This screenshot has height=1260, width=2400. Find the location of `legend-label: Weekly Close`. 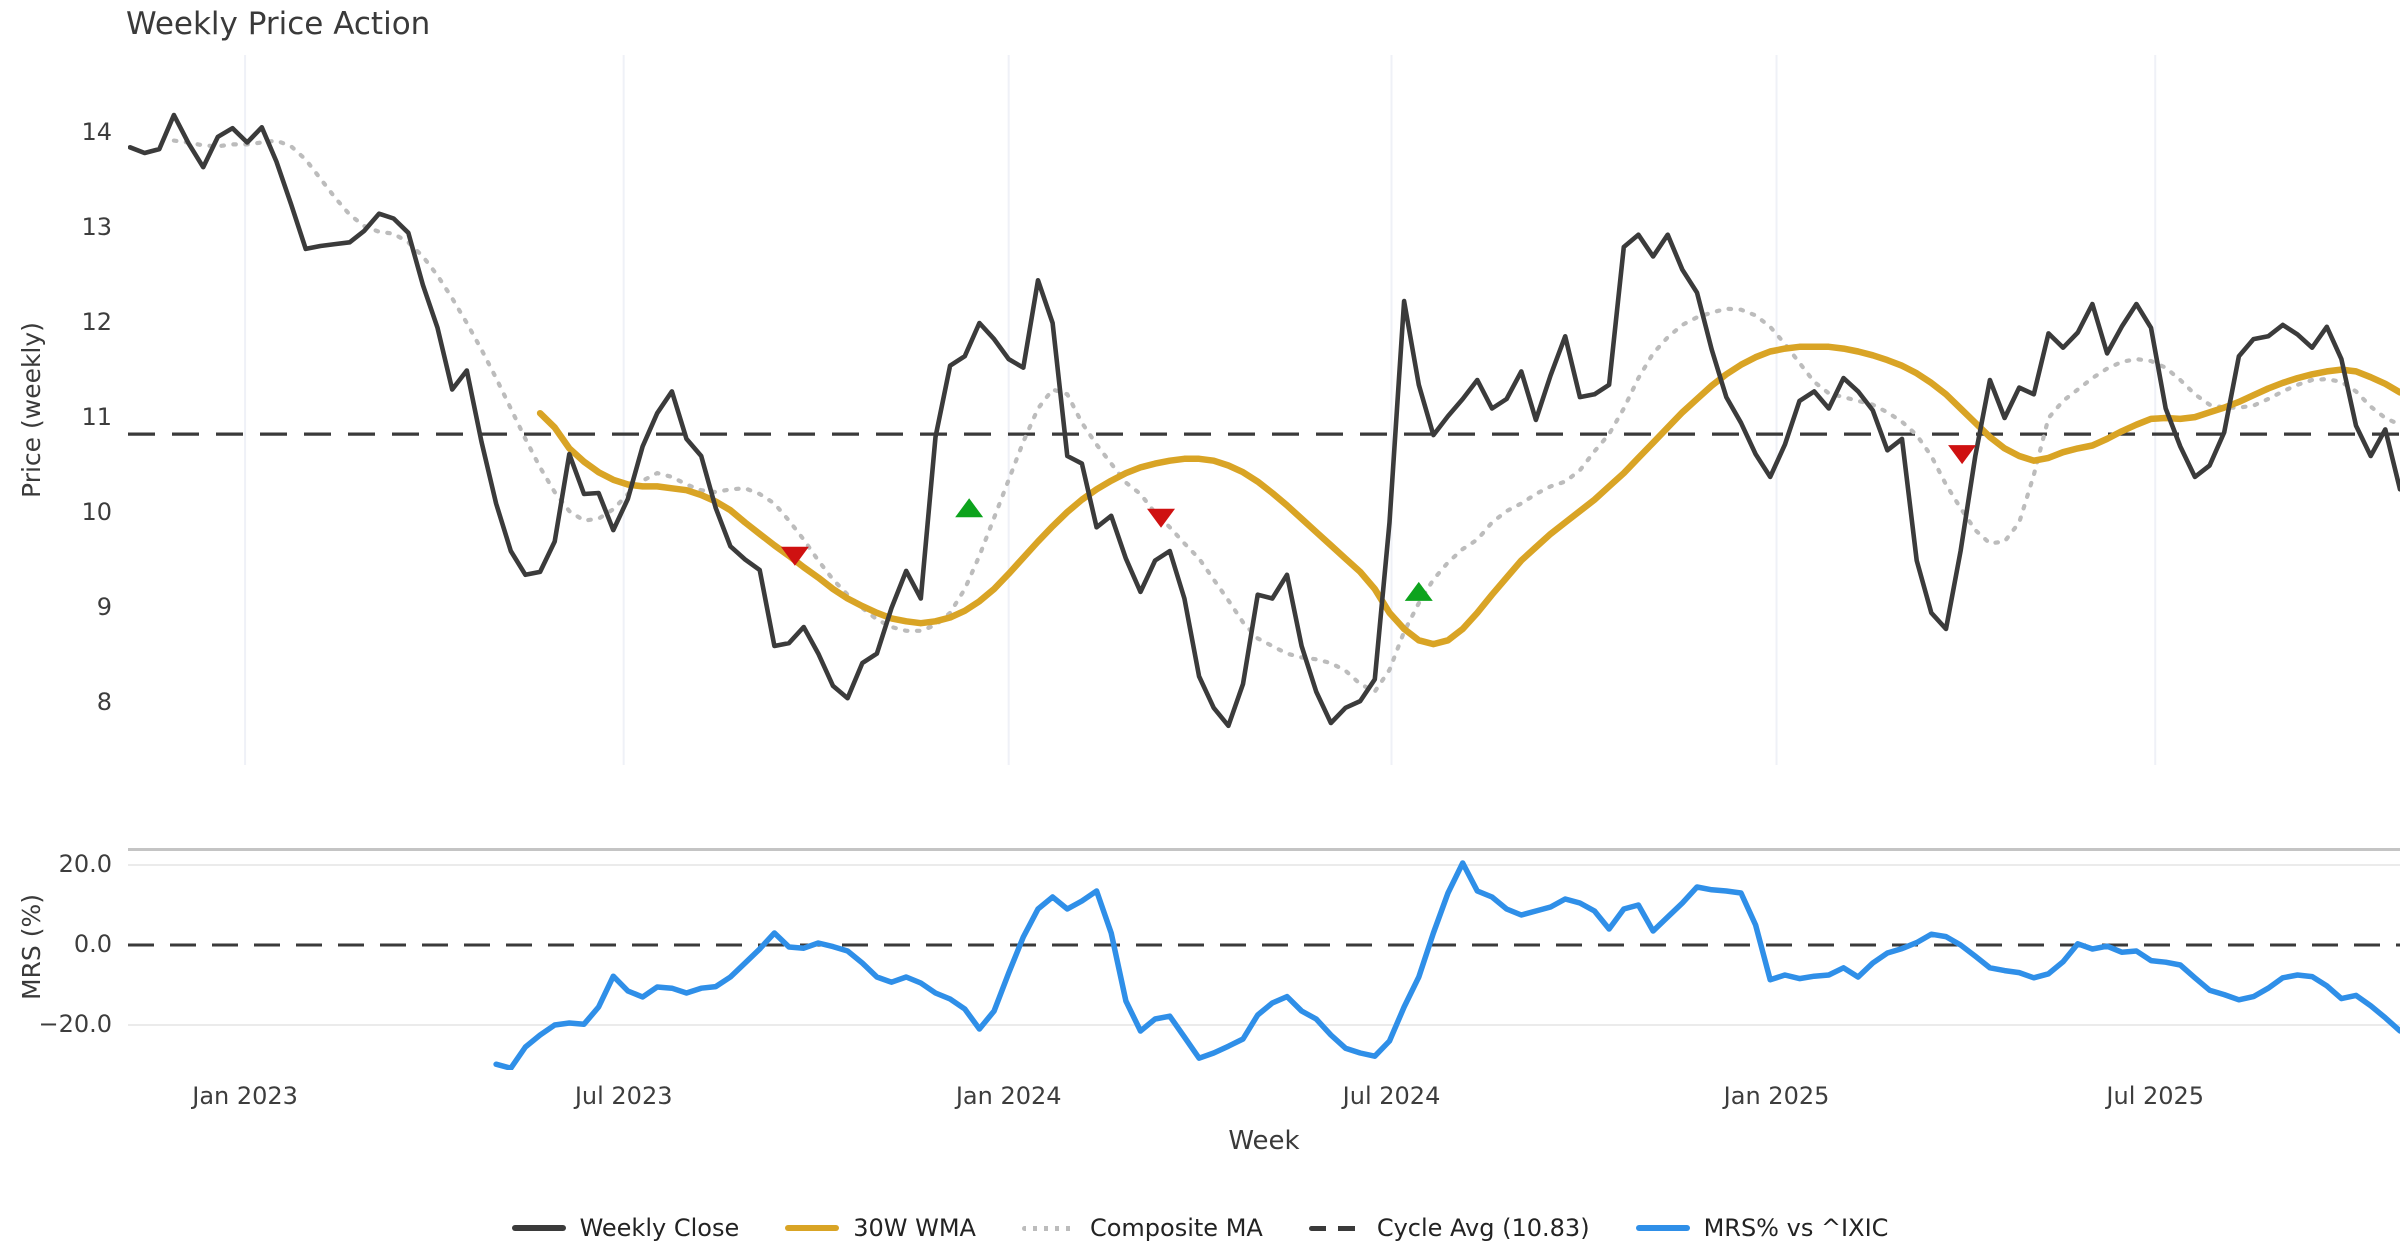

legend-label: Weekly Close is located at coordinates (659, 1228).